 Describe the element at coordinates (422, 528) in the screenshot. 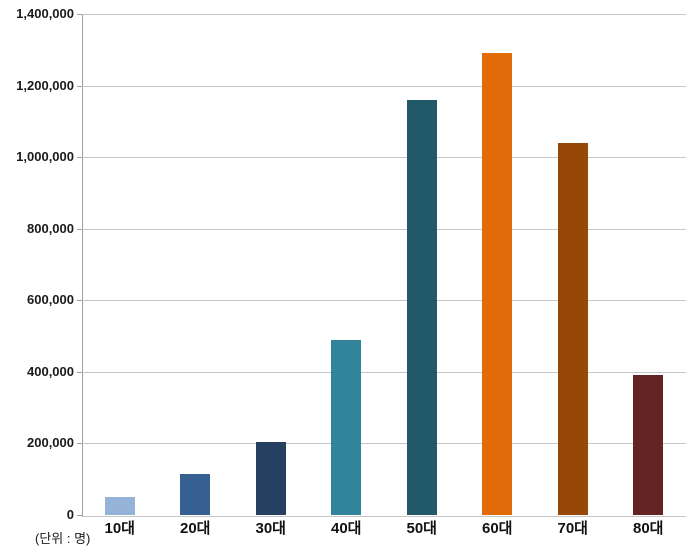

I see `x-axis-category-label: 50대` at that location.